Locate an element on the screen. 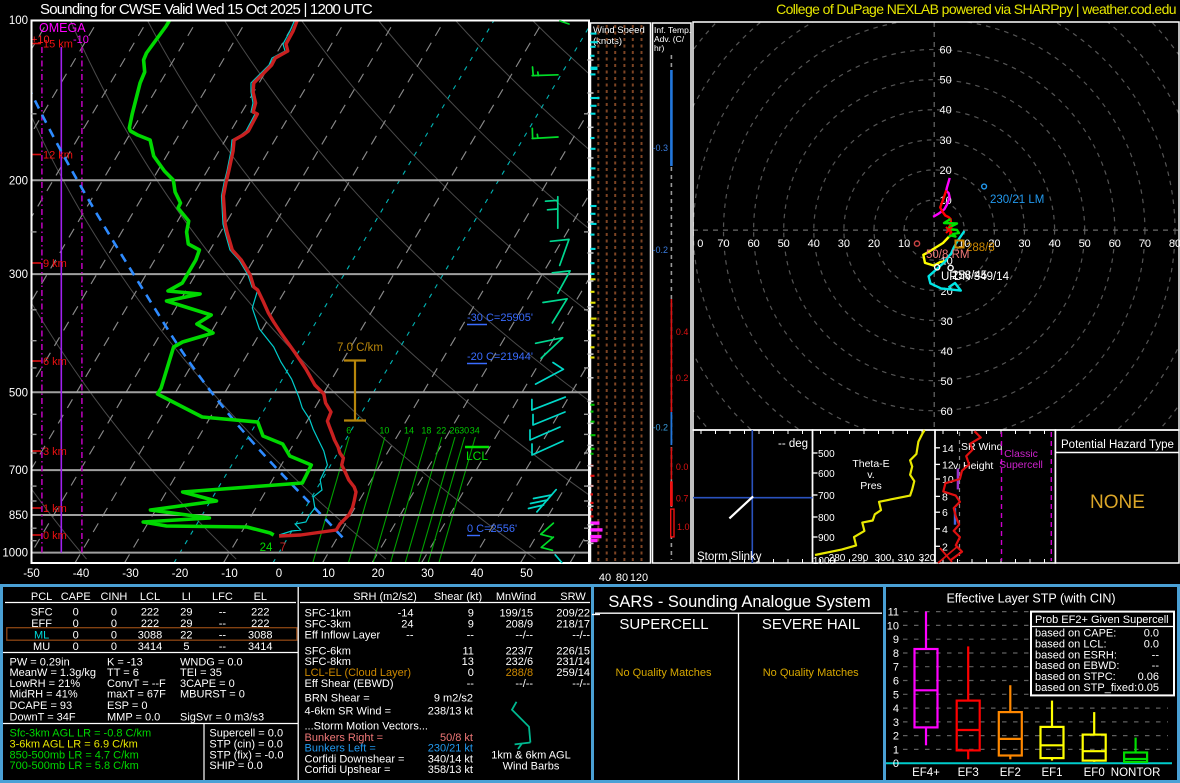 The image size is (1180, 783). svg-text: 9 m2/s2 is located at coordinates (453, 698).